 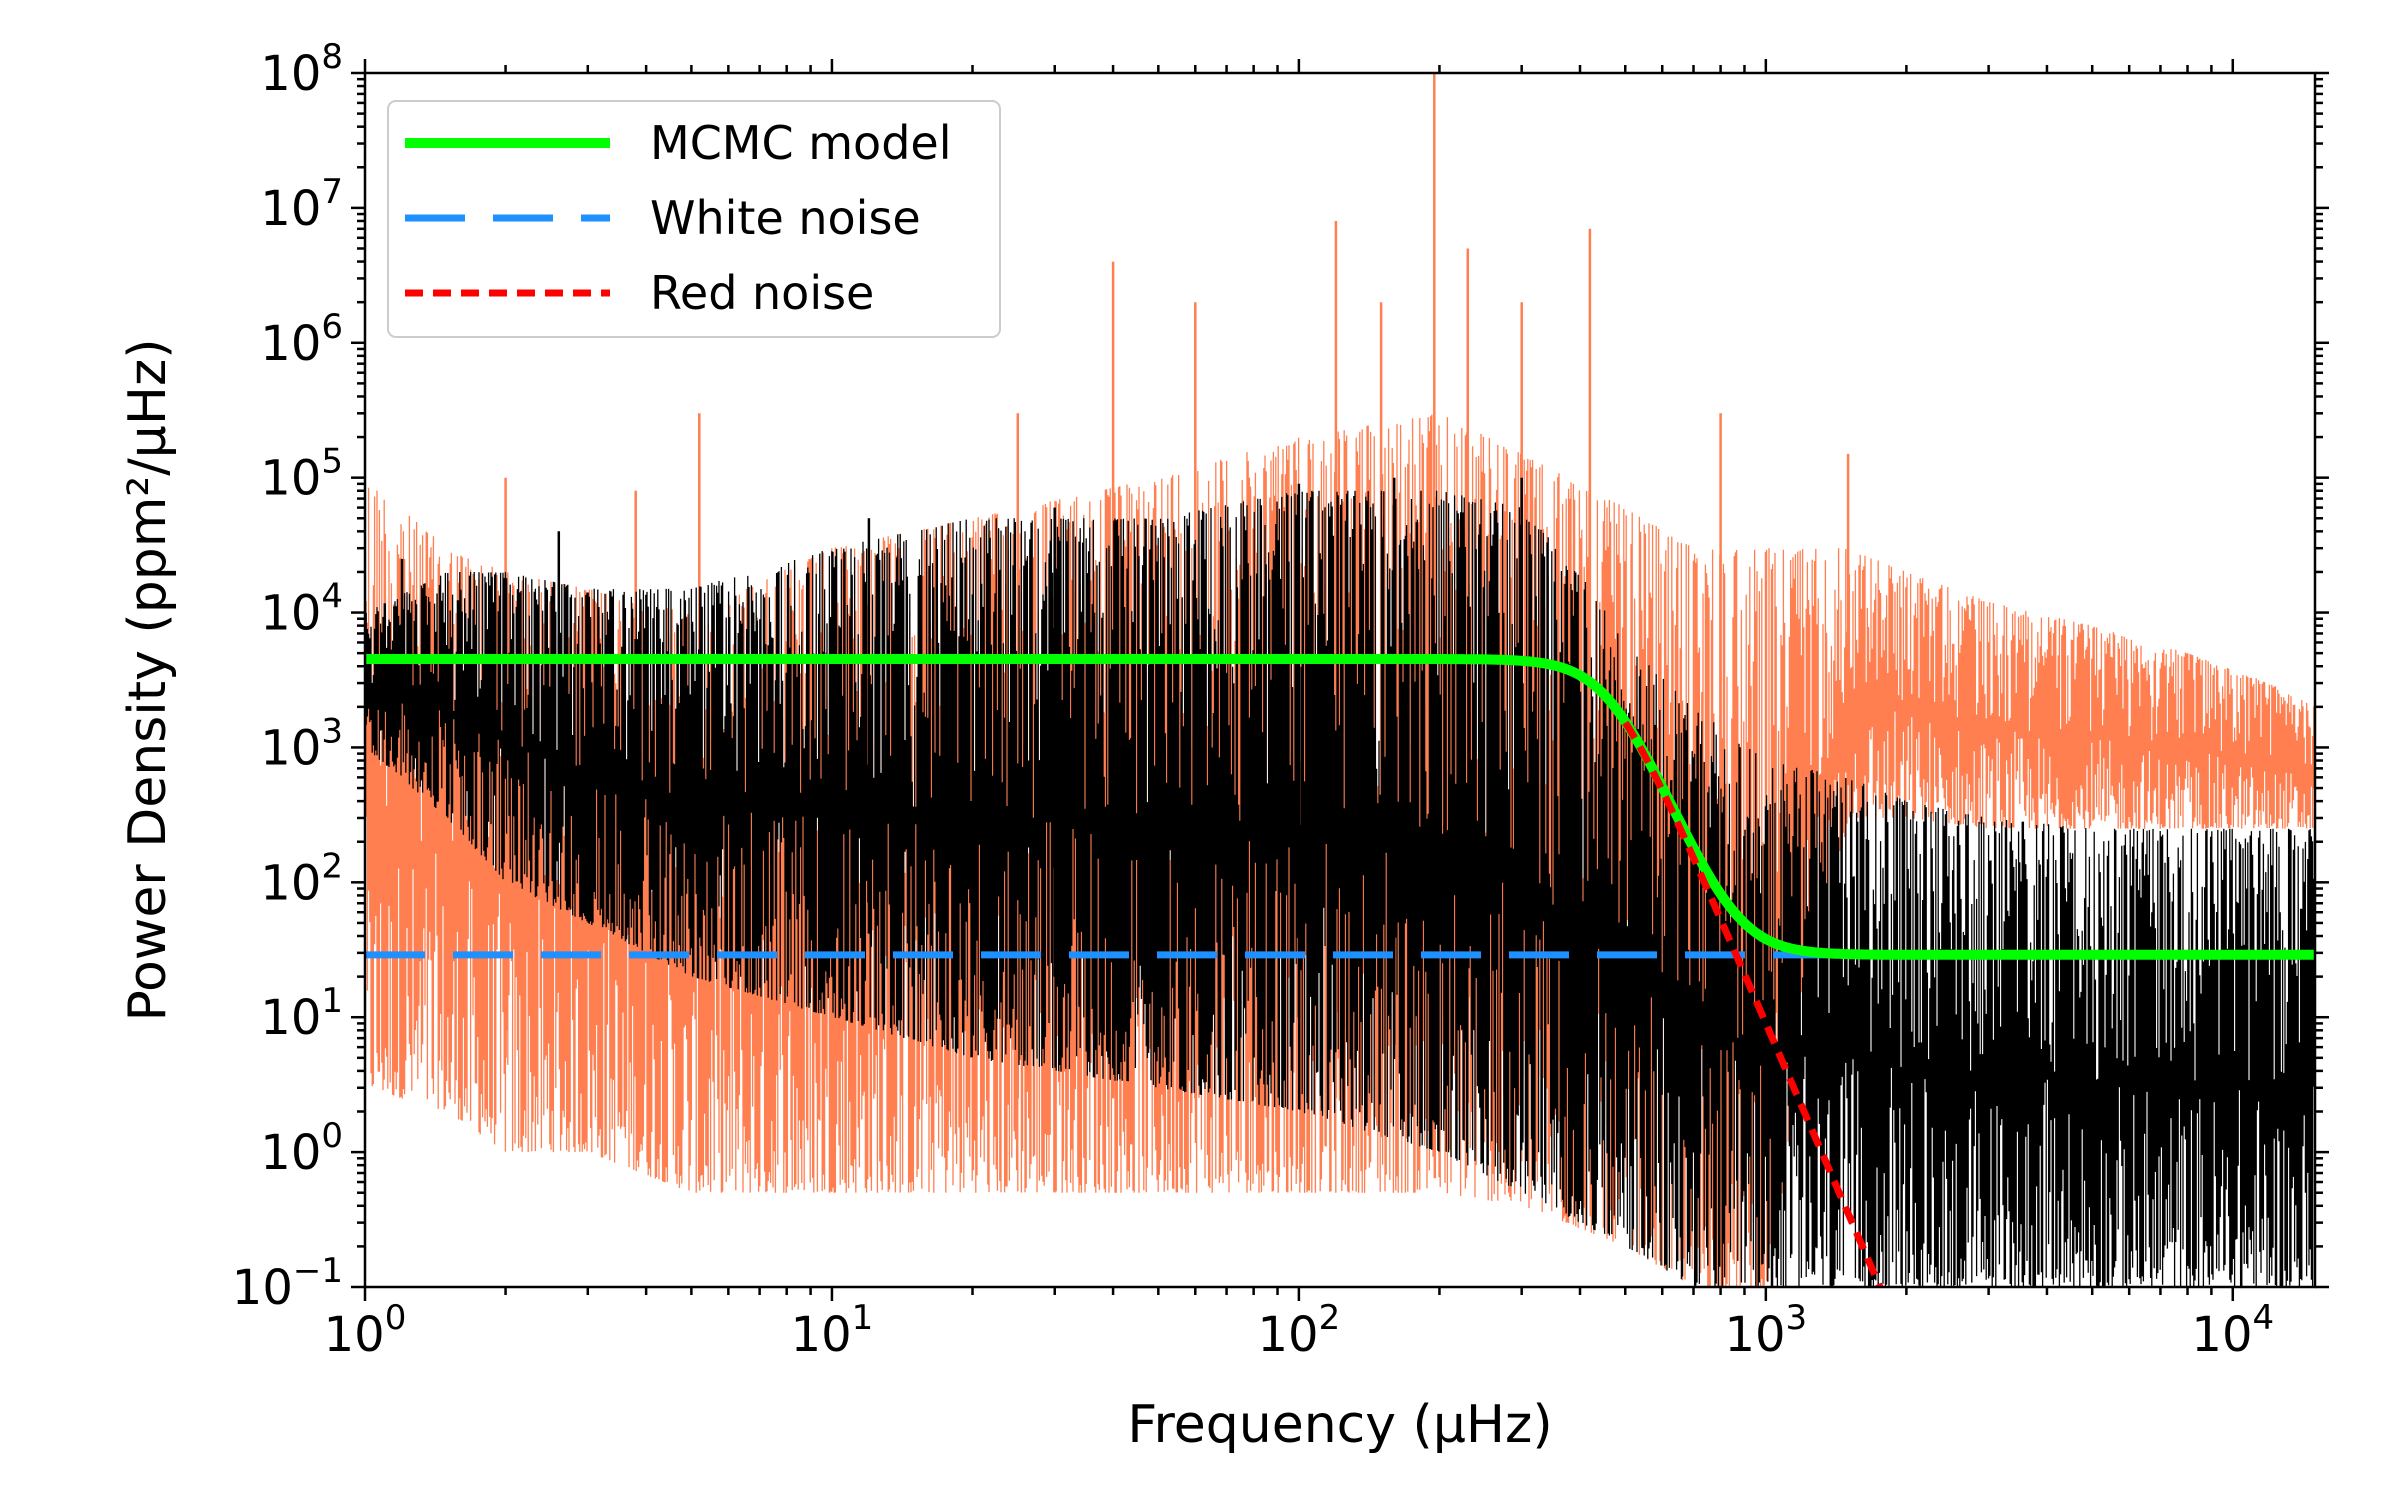 I want to click on x-tick-label-0: 10⁰, so click(x=365, y=1330).